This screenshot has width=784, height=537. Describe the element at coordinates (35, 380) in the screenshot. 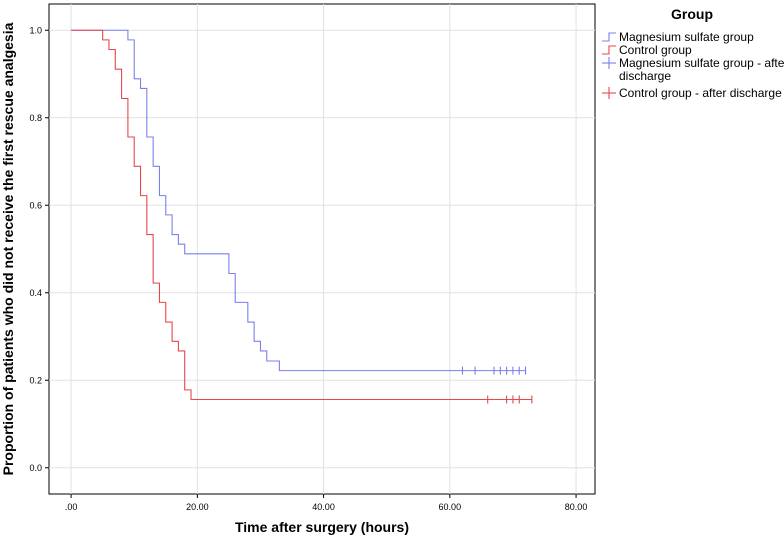

I see `y-tick-label: 0.2` at that location.